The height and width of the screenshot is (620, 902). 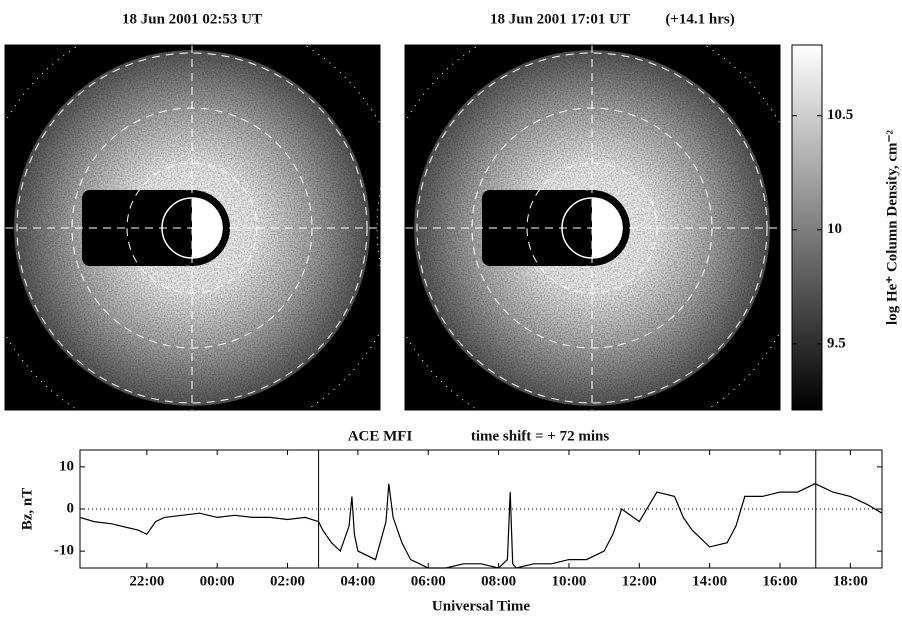 I want to click on colorbar-tick-label: 10.5, so click(x=840, y=115).